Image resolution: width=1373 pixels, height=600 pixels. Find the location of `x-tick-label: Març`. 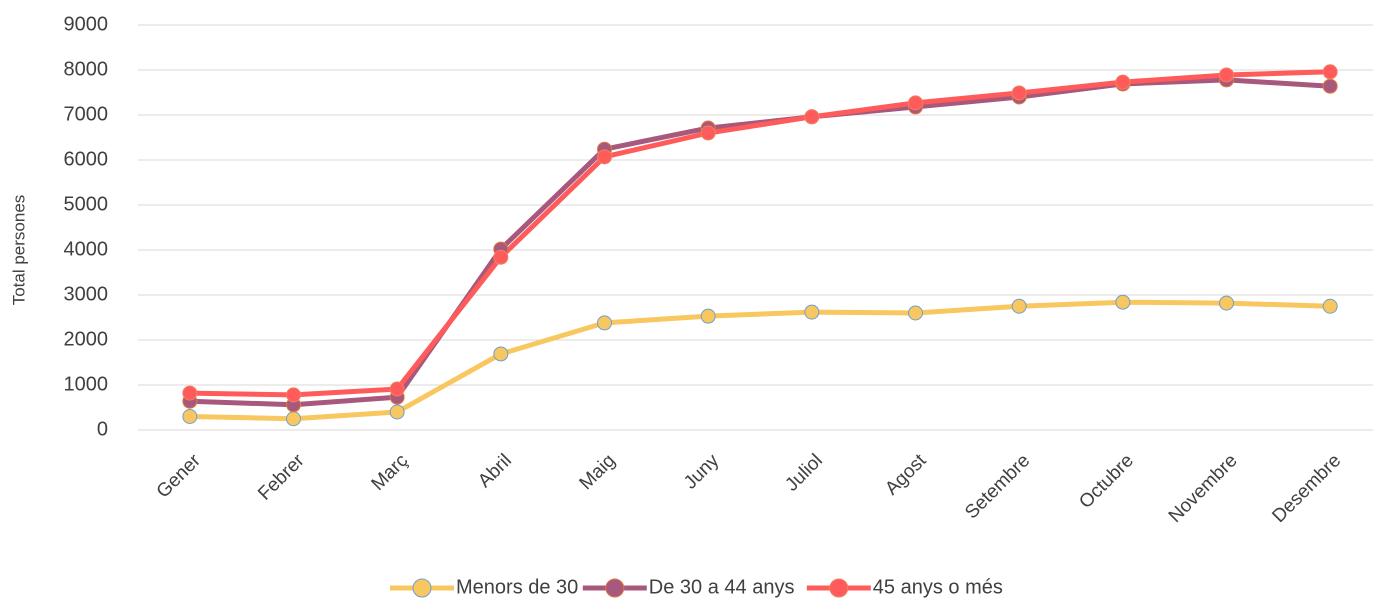

x-tick-label: Març is located at coordinates (390, 472).